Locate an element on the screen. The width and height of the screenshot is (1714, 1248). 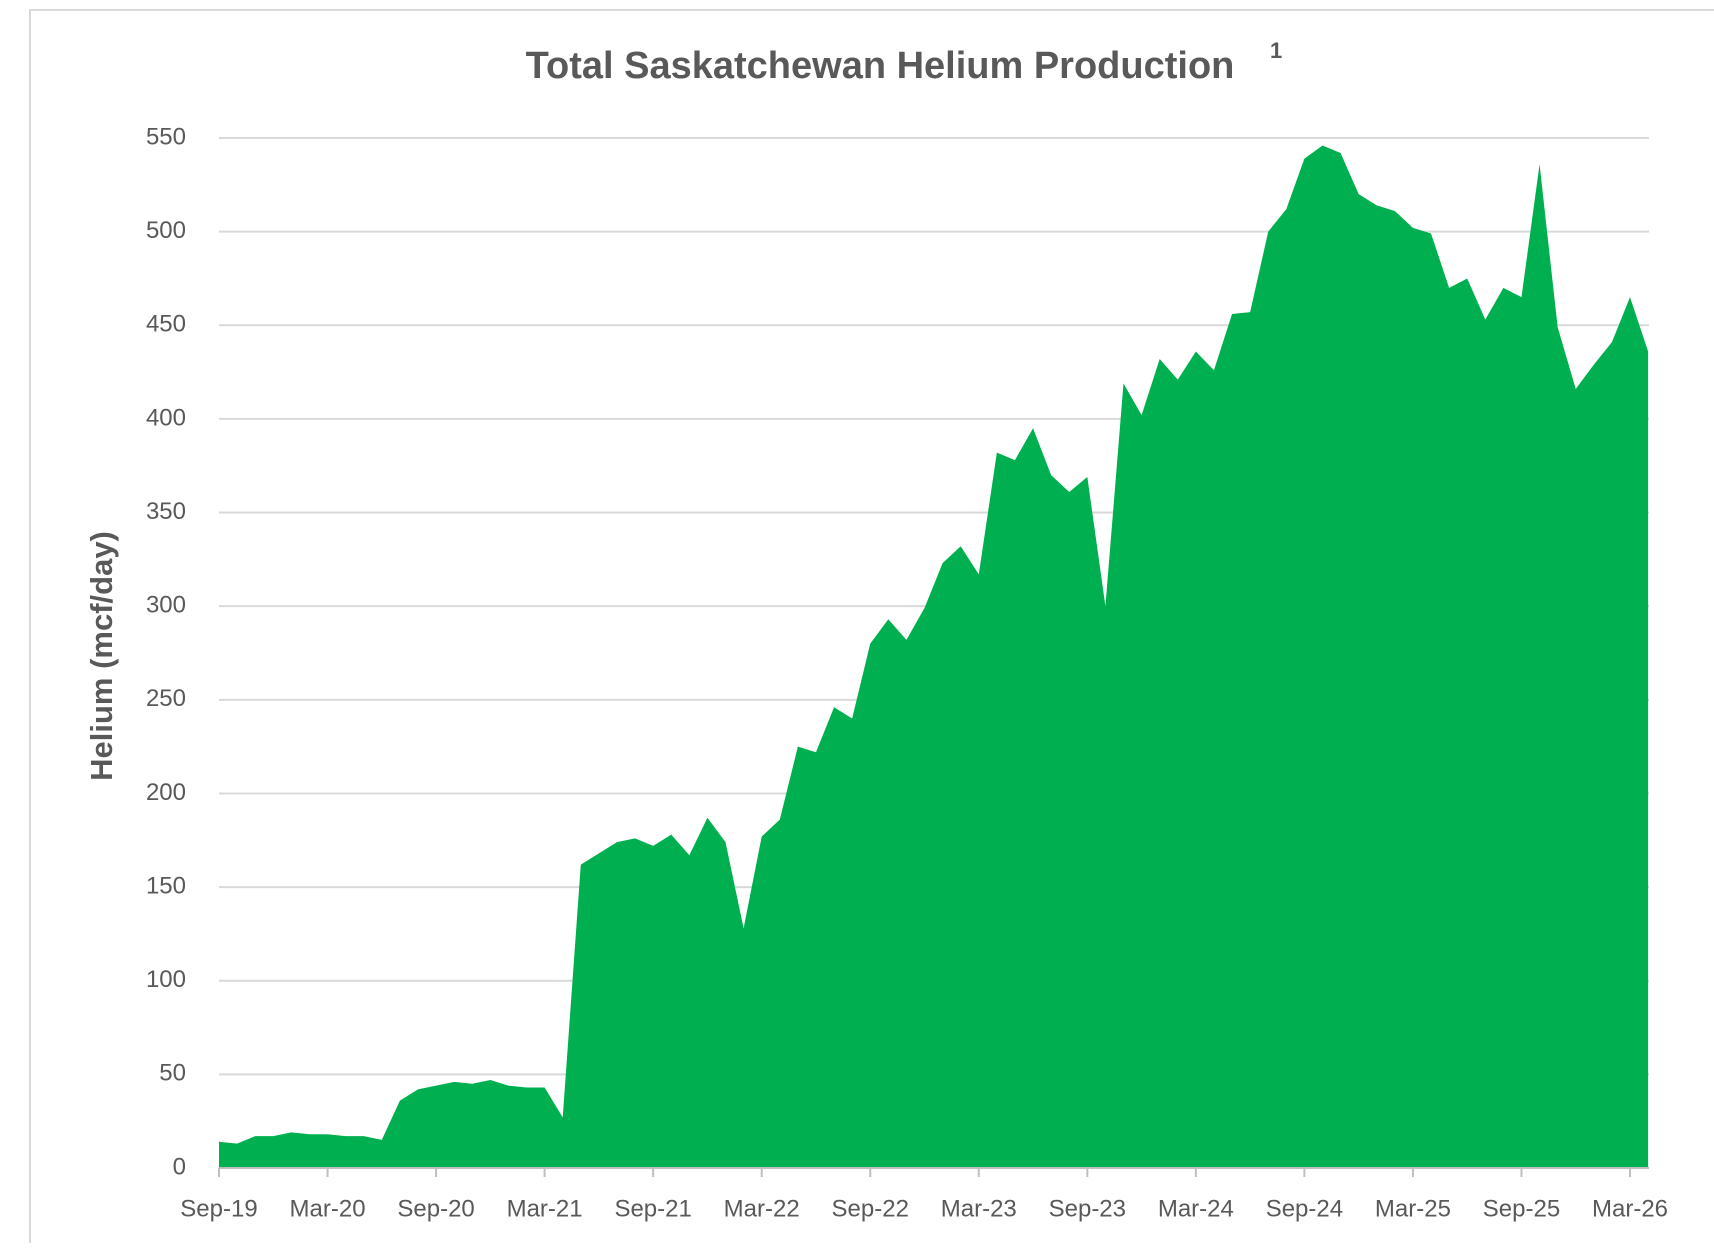
x-tick-label: Mar-25 is located at coordinates (1413, 1208).